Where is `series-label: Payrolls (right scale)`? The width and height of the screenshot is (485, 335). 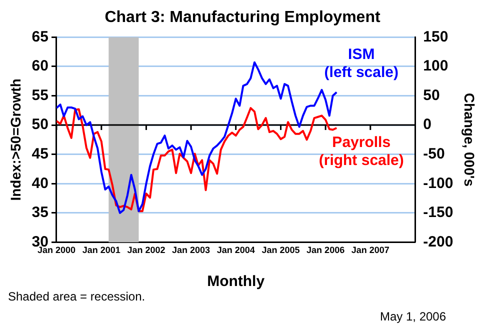
series-label: Payrolls (right scale) is located at coordinates (361, 152).